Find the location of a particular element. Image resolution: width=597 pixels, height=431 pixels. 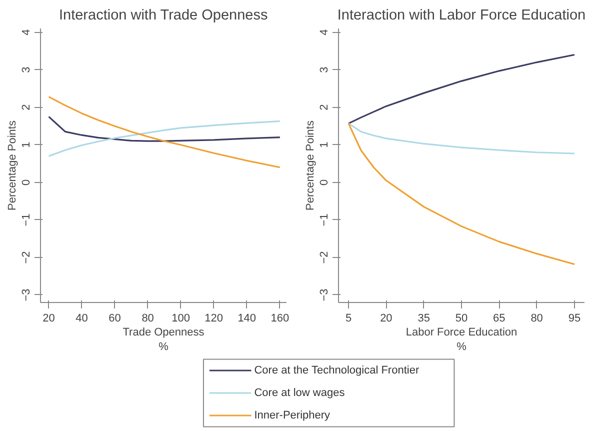

x-tick-label: 100 is located at coordinates (181, 318).